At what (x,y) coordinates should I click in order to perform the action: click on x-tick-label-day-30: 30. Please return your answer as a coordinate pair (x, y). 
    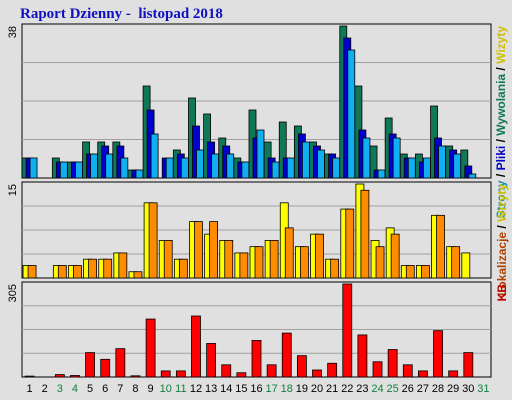
    Looking at the image, I should click on (468, 389).